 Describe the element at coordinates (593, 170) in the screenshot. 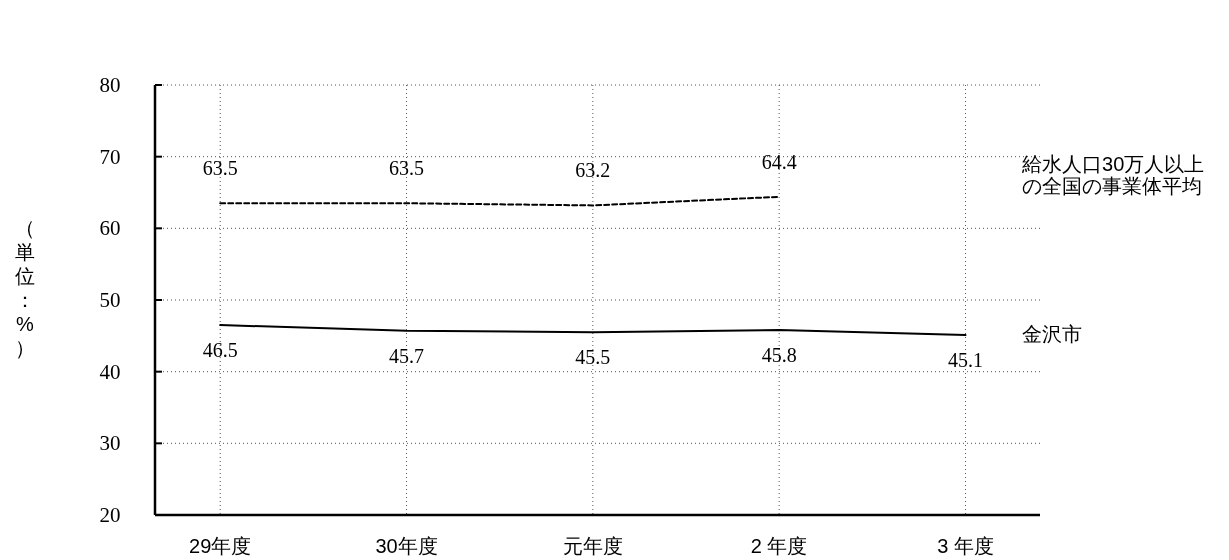

I see `data-label: 63.2` at that location.